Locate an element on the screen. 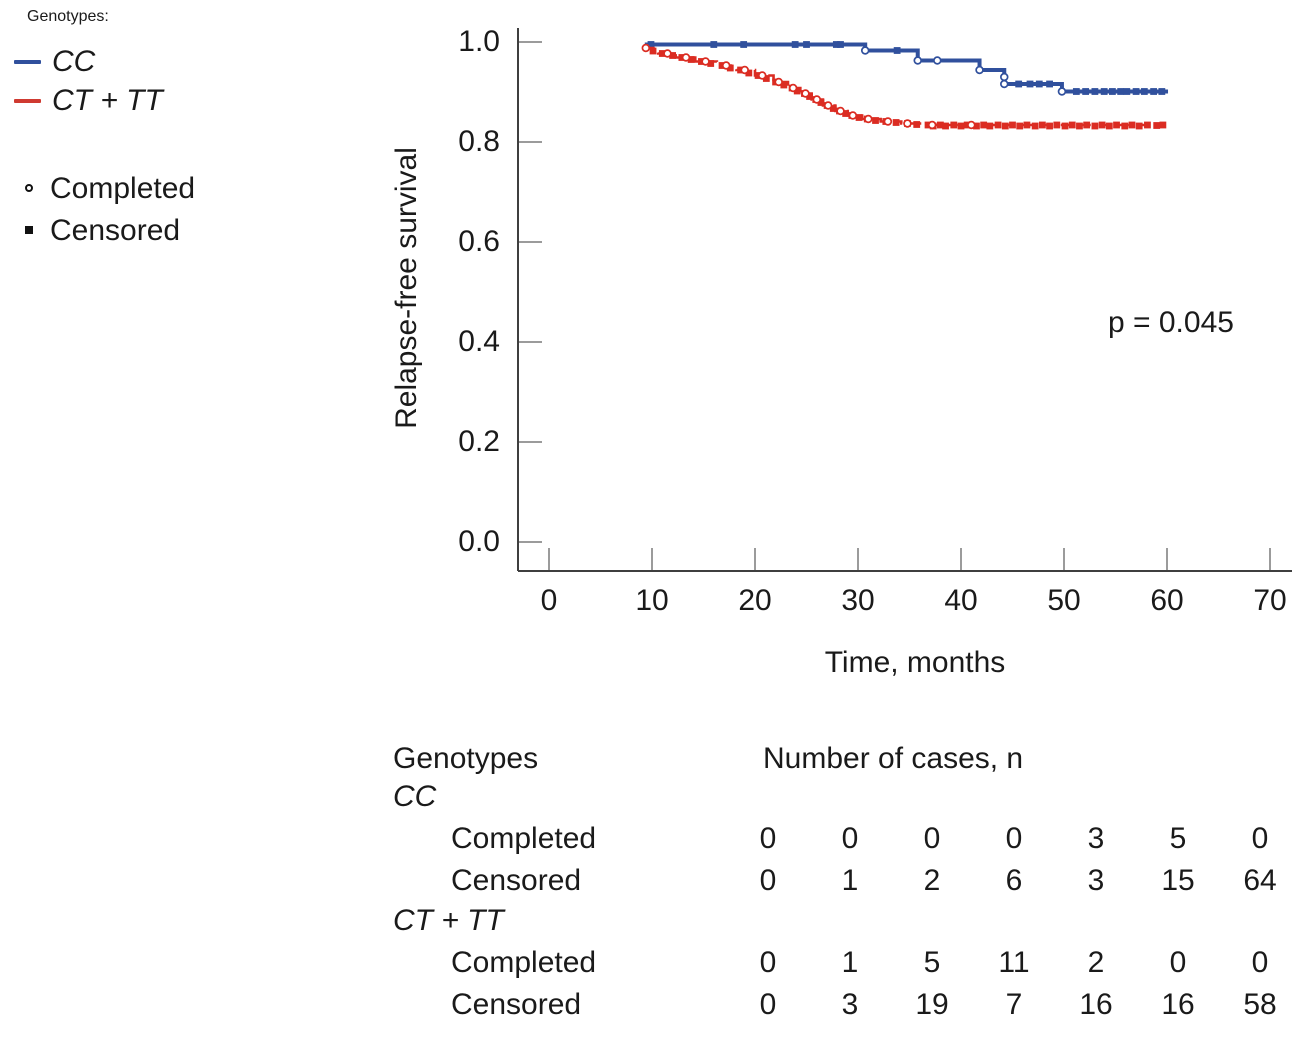  legend-label-censored: Censored is located at coordinates (115, 230).